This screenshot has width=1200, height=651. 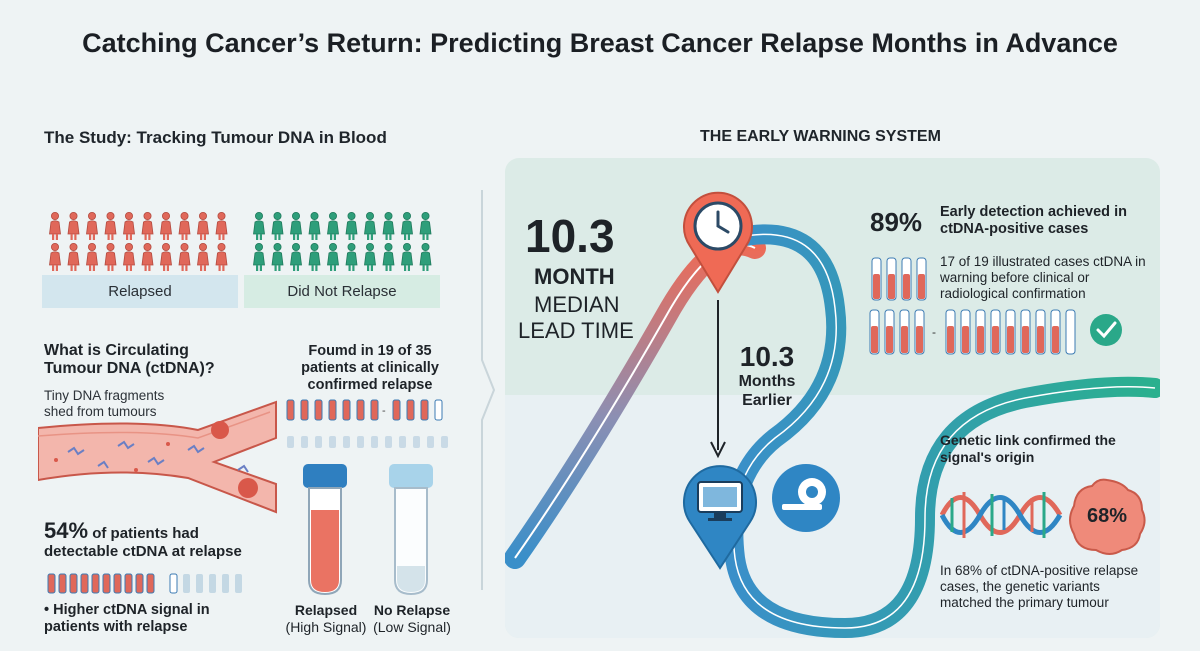 What do you see at coordinates (820, 136) in the screenshot?
I see `warning-heading: THE EARLY WARNING SYSTEM` at bounding box center [820, 136].